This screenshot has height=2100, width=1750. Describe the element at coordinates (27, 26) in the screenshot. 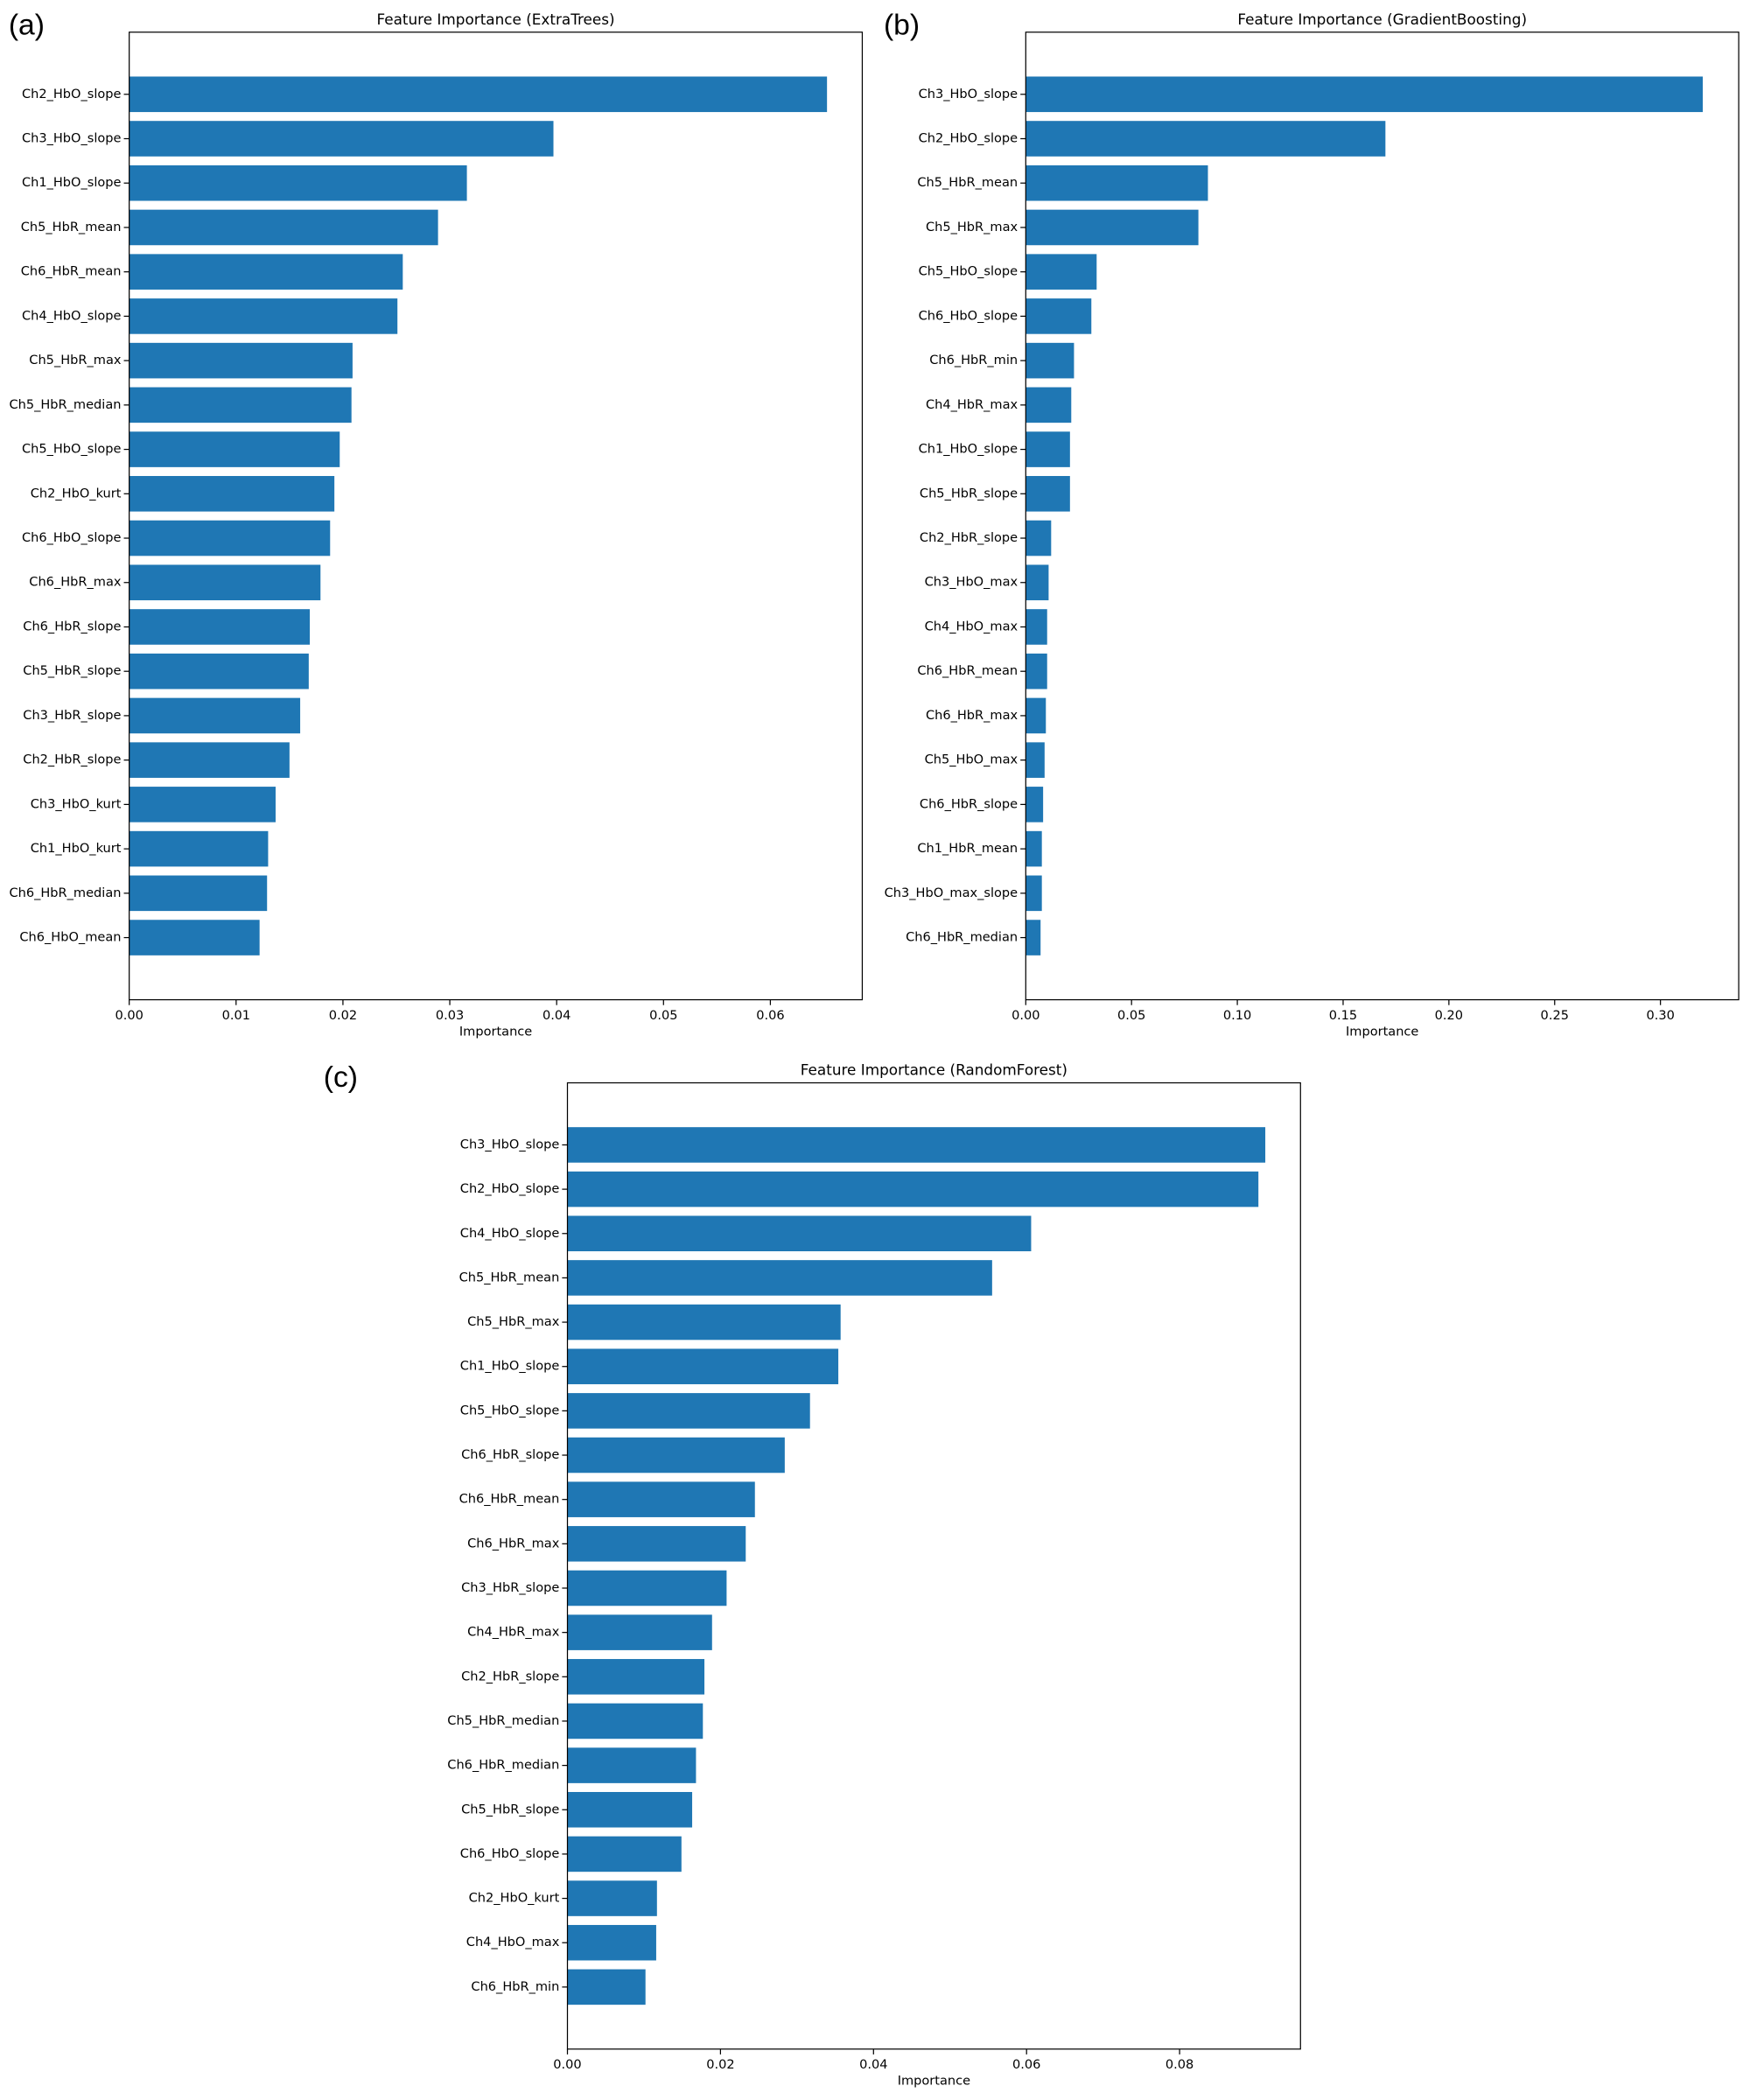

I see `panel-label: (a)` at that location.